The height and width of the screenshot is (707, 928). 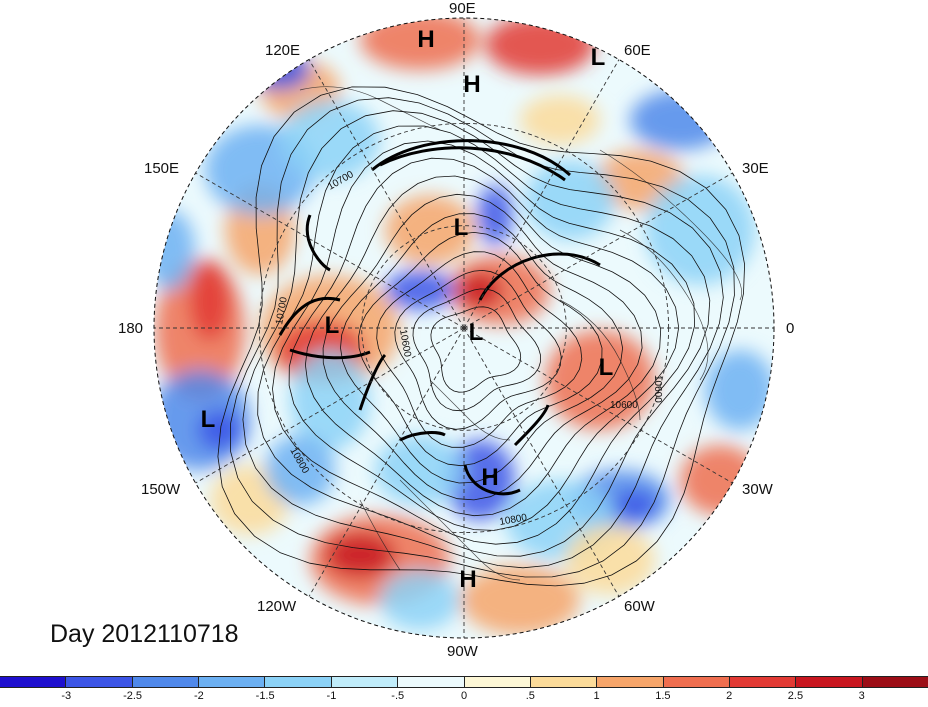 I want to click on colorbar-tick-label: .5, so click(x=530, y=696).